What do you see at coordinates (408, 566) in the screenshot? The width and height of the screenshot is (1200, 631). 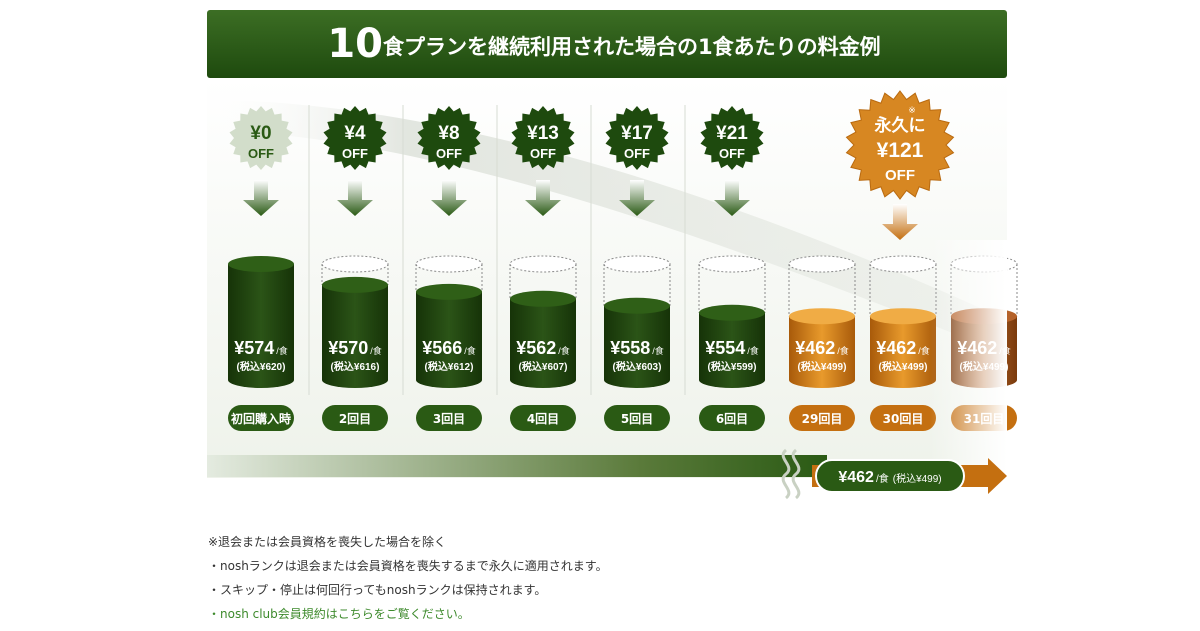 I see `note-rank-permanent: ・noshランクは退会または会員資格を喪失するまで永久に適用されます。` at bounding box center [408, 566].